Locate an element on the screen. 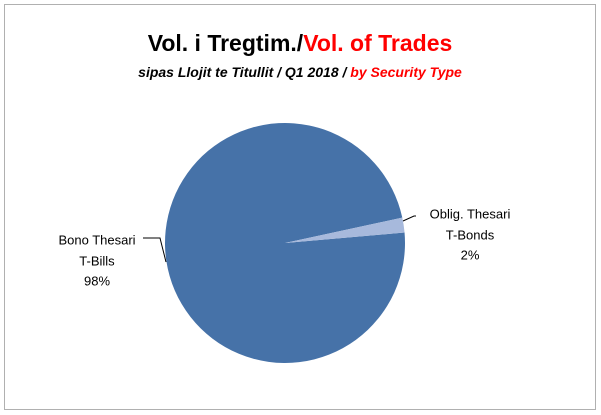 The image size is (601, 415). title-al: Vol. i Tregtim./ is located at coordinates (226, 43).